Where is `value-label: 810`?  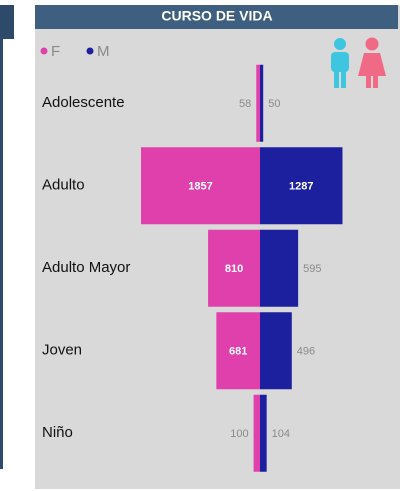
value-label: 810 is located at coordinates (234, 269).